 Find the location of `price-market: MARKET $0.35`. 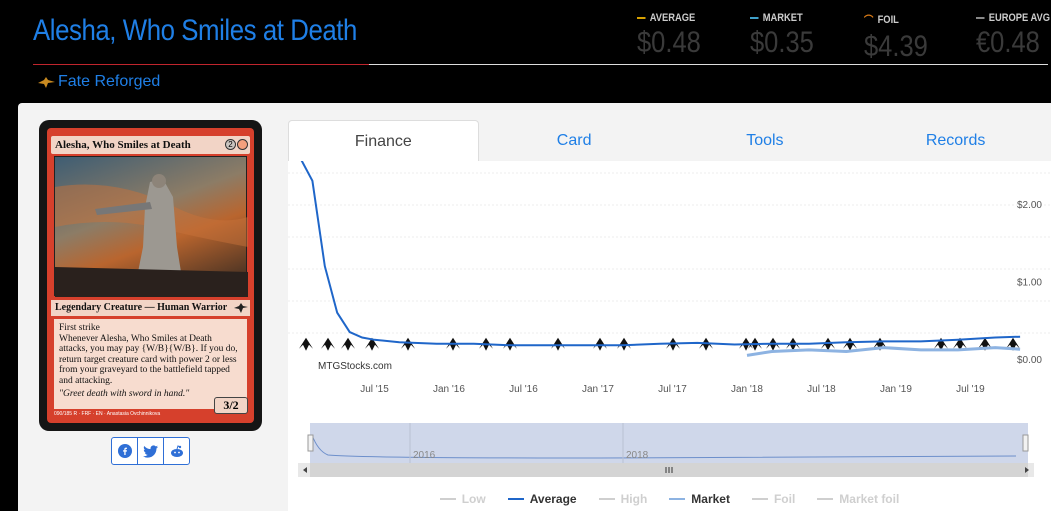

price-market: MARKET $0.35 is located at coordinates (787, 36).